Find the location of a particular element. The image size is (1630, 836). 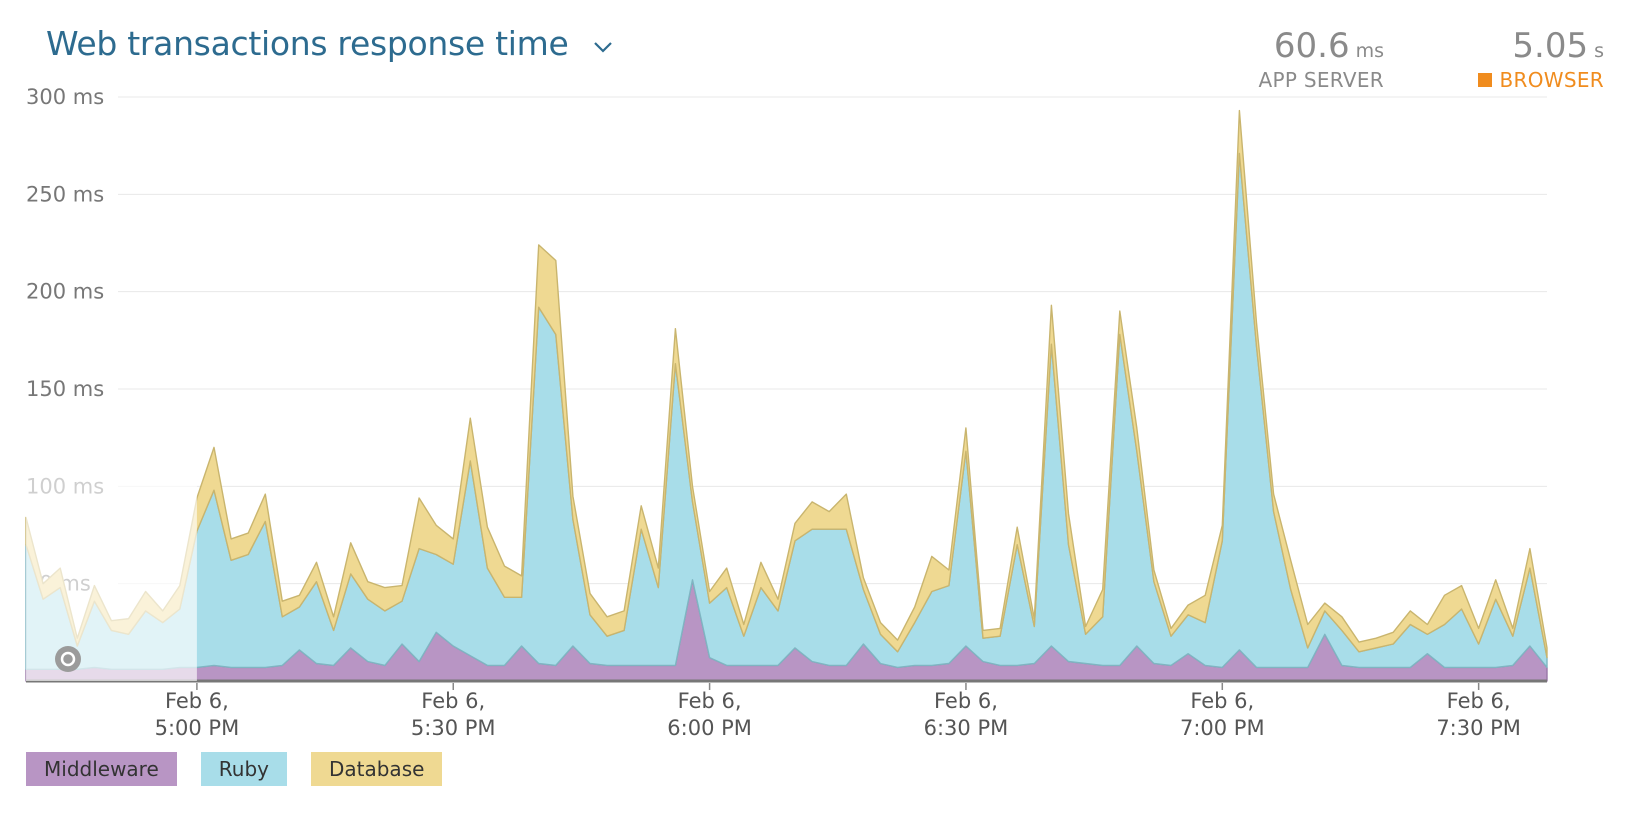

browser-unit: s is located at coordinates (1599, 51).